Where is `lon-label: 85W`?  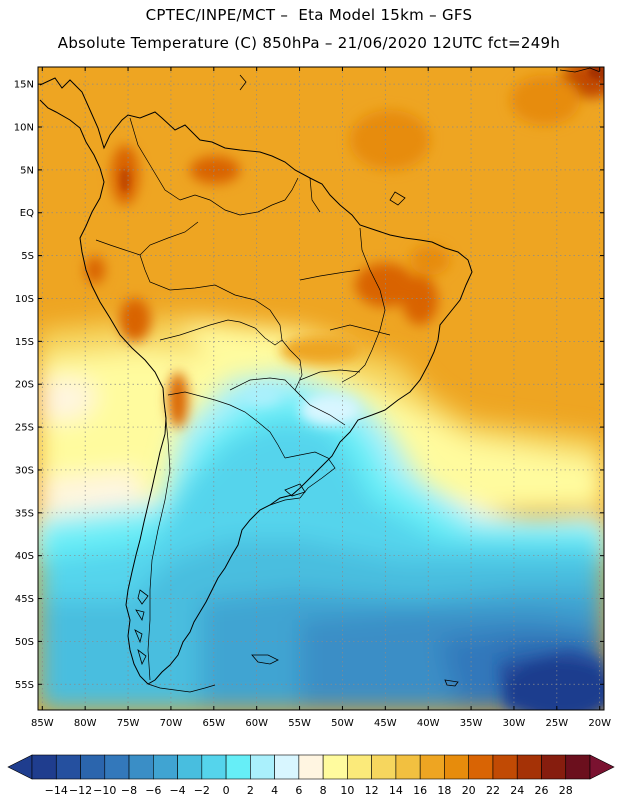
lon-label: 85W is located at coordinates (42, 723).